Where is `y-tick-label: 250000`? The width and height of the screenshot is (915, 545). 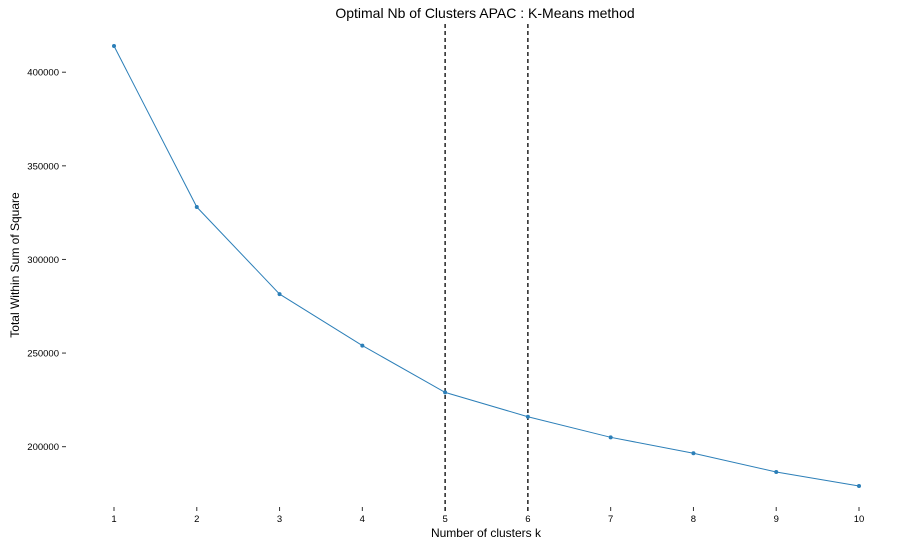
y-tick-label: 250000 is located at coordinates (43, 354).